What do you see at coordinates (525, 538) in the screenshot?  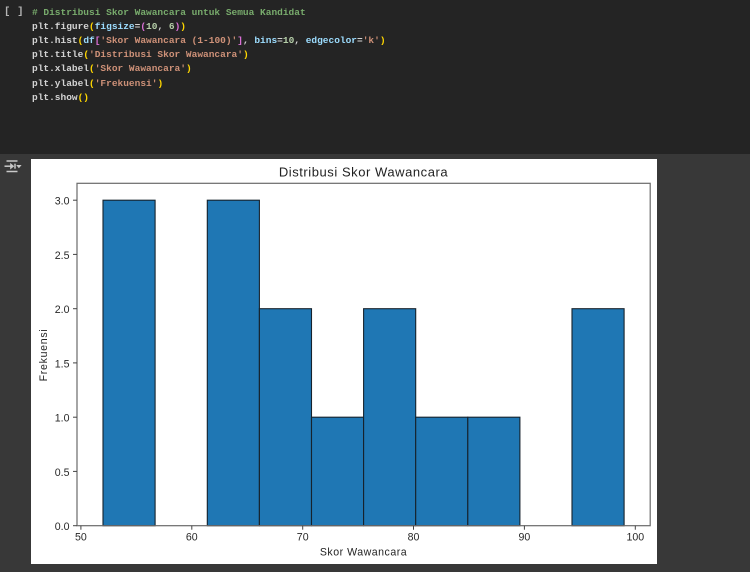 I see `svg-text: 90` at bounding box center [525, 538].